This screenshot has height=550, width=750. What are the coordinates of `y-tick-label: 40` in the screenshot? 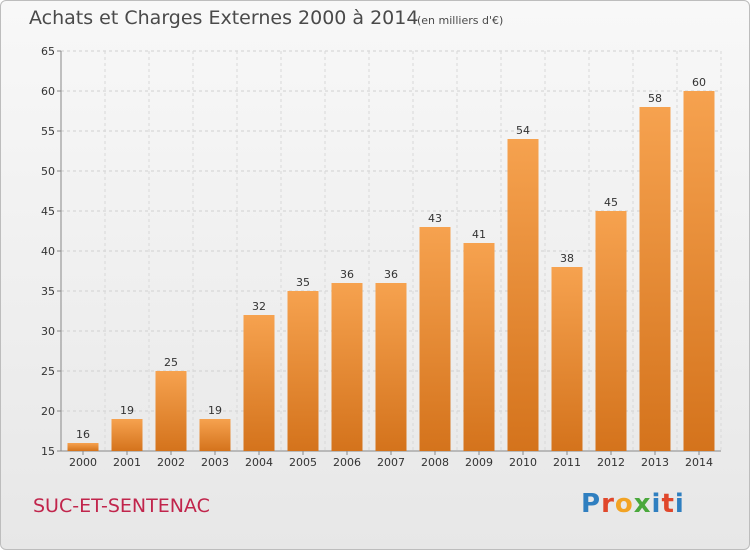 It's located at (48, 251).